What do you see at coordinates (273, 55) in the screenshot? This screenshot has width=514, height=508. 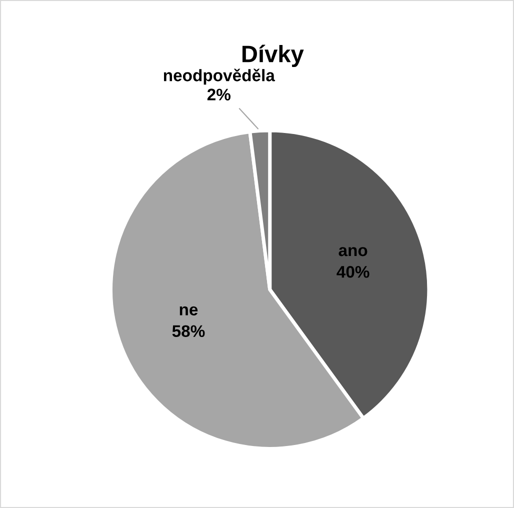 I see `chart-title: Dívky` at bounding box center [273, 55].